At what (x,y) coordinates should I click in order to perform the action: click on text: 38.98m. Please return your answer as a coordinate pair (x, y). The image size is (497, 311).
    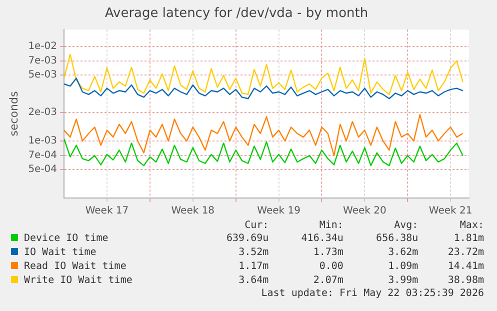
    Looking at the image, I should click on (465, 281).